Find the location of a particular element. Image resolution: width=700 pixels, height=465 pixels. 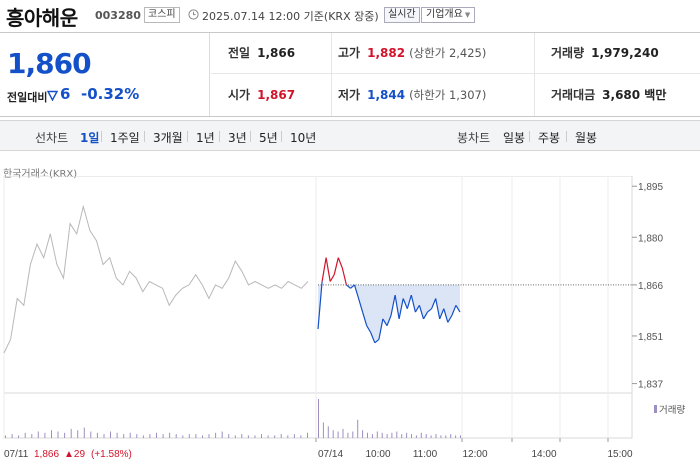

company-info-label: 기업개요 is located at coordinates (444, 14).